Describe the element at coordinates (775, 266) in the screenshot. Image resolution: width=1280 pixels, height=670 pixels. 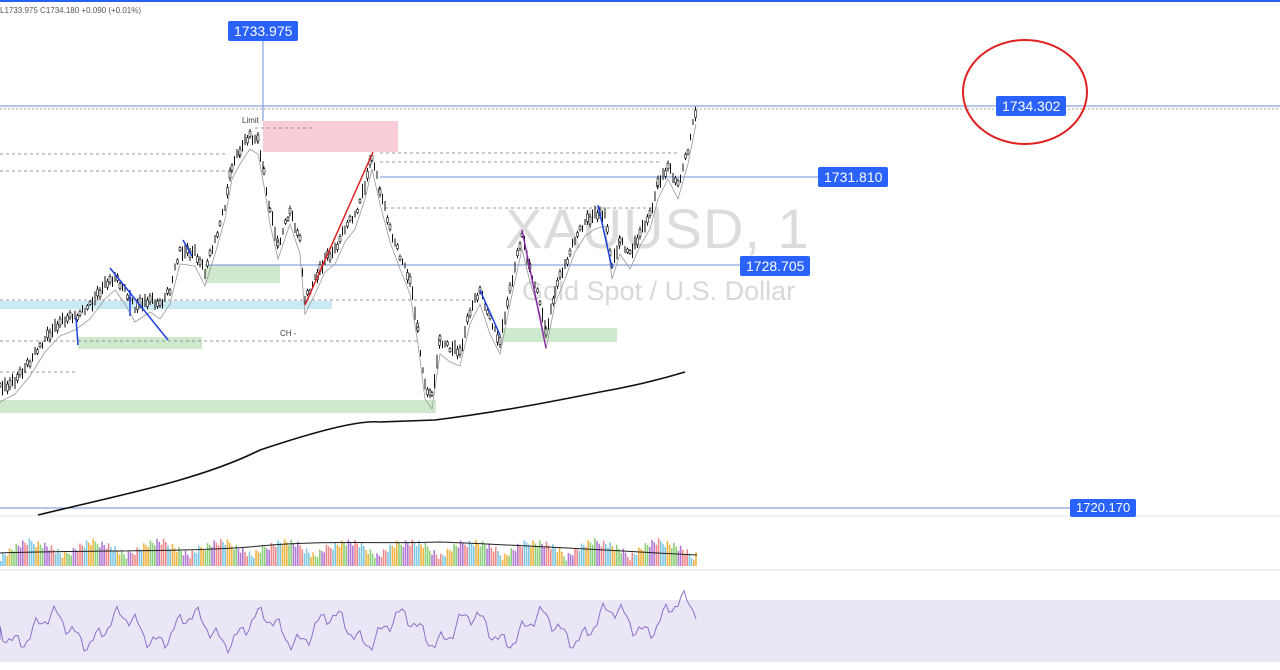
I see `level-label-1728: 1728.705` at that location.